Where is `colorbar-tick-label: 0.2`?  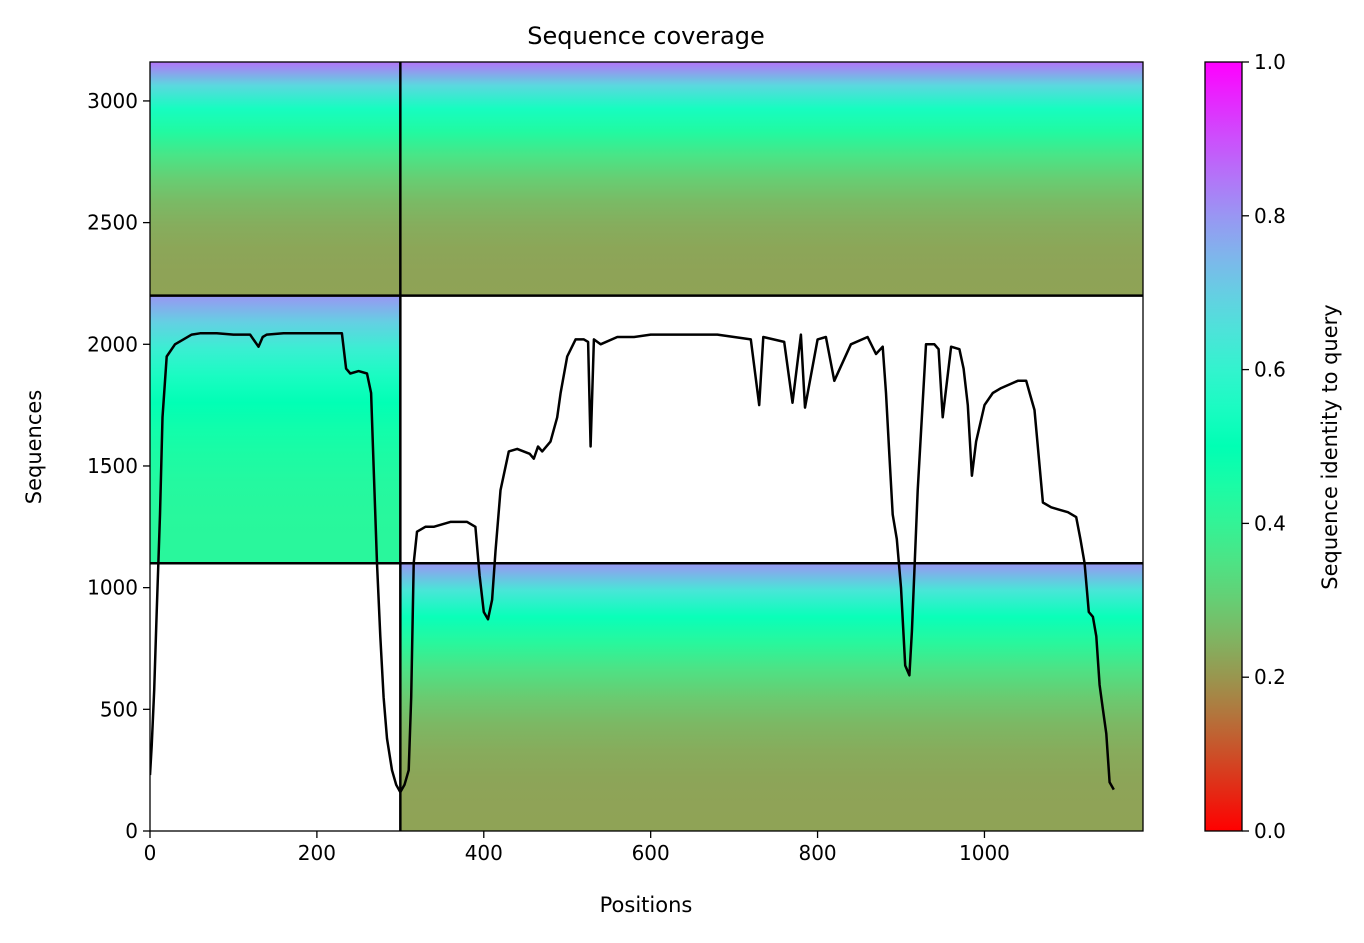 colorbar-tick-label: 0.2 is located at coordinates (1270, 677).